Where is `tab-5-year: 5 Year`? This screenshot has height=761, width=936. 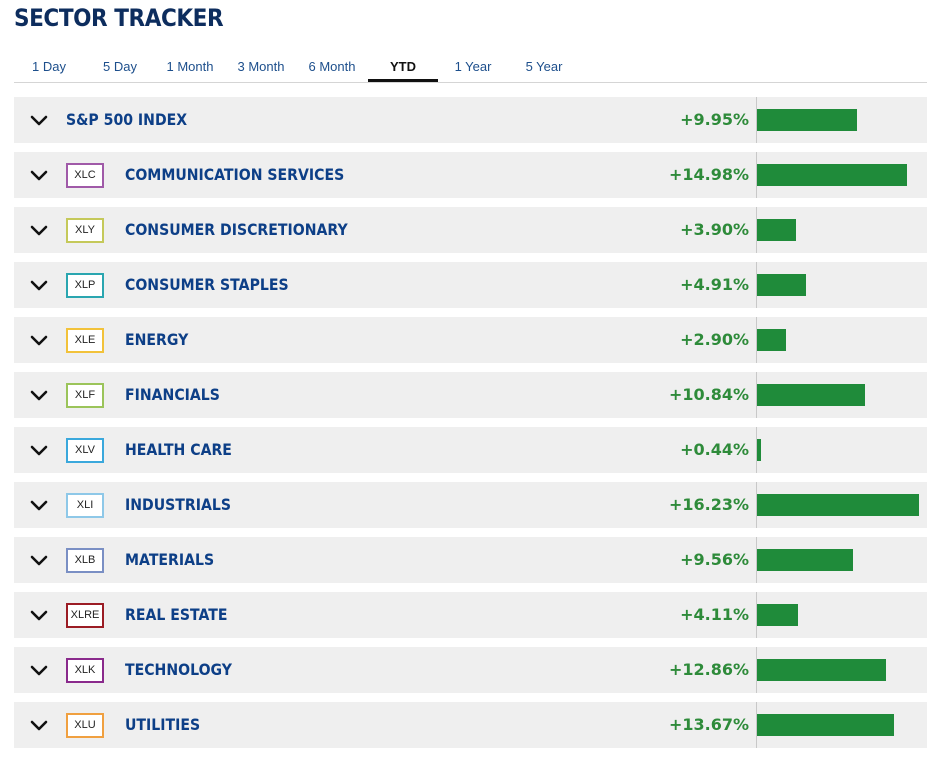
tab-5-year: 5 Year is located at coordinates (544, 66).